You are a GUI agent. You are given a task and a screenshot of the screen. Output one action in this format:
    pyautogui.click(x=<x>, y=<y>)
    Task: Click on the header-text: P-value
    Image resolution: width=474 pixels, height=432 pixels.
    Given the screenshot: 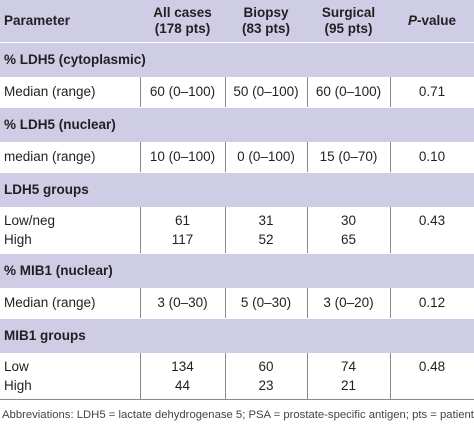 What is the action you would take?
    pyautogui.click(x=432, y=21)
    